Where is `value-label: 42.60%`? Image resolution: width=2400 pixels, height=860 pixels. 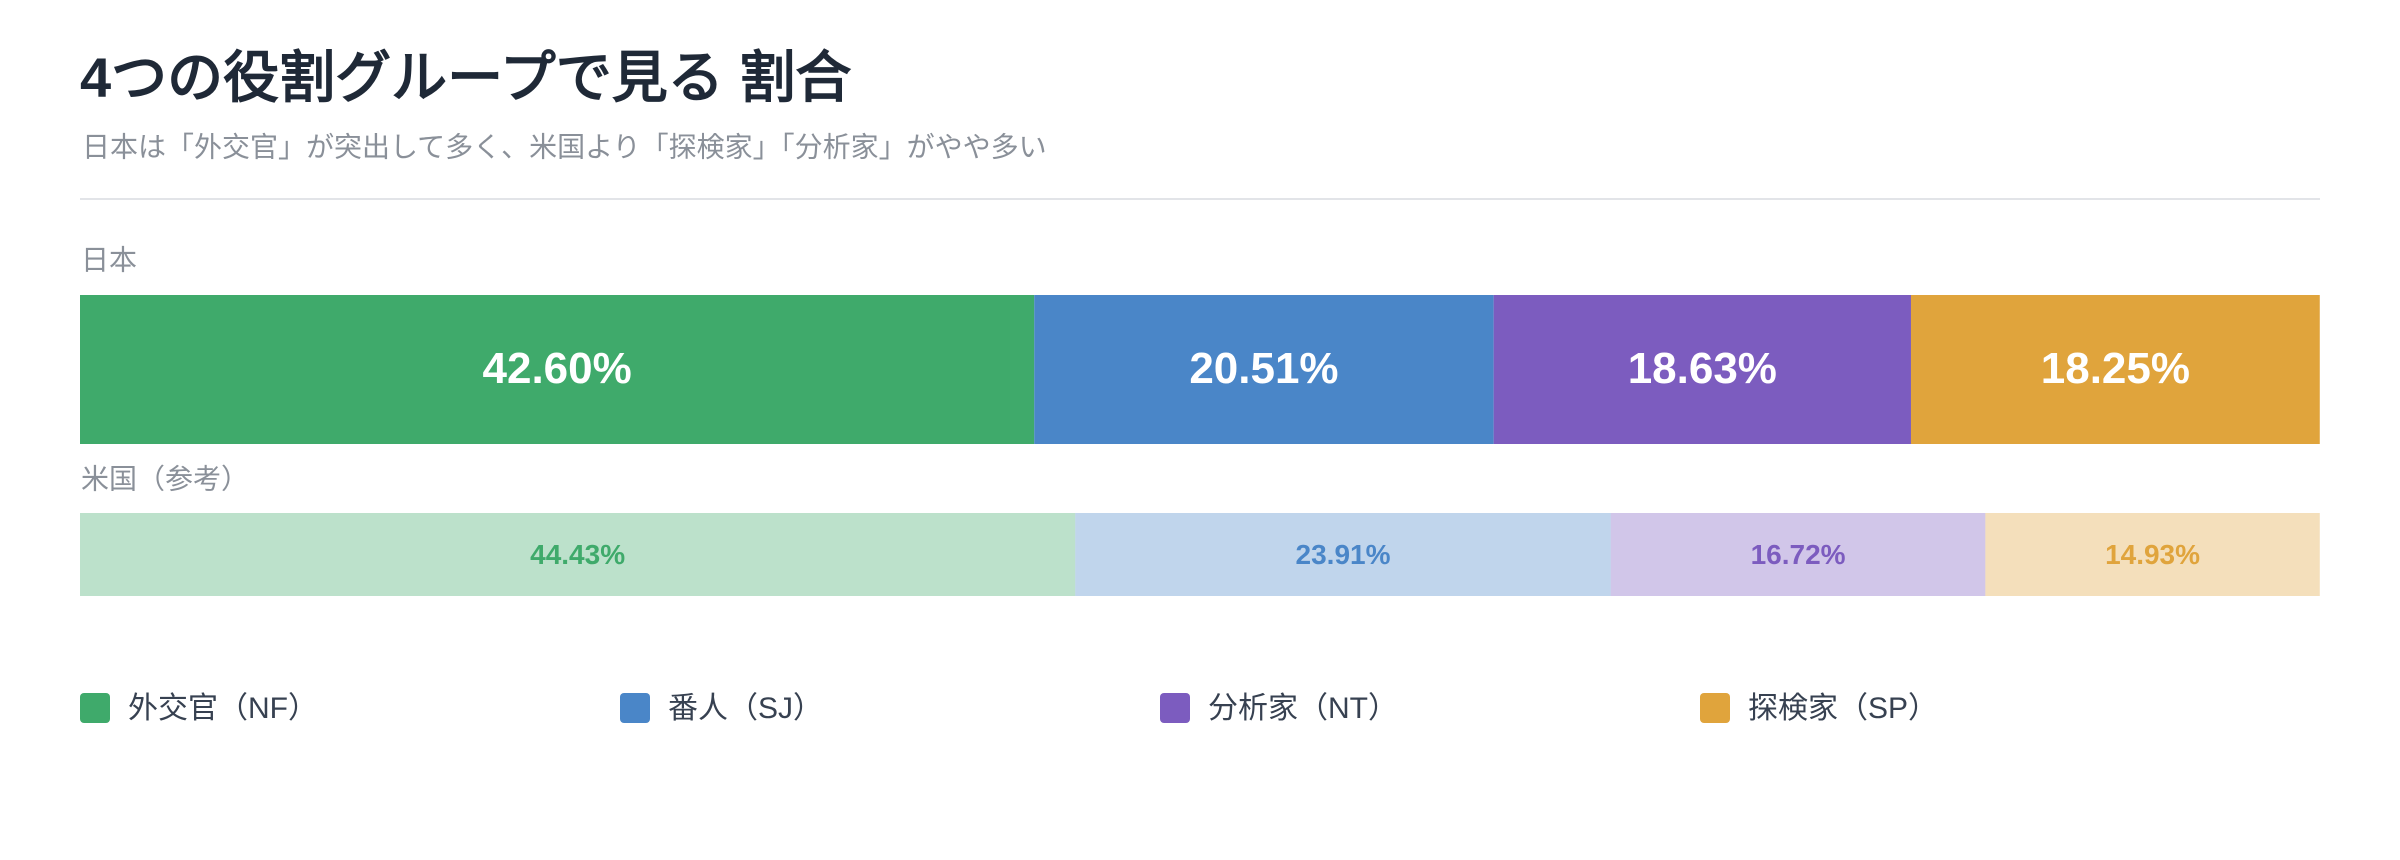 value-label: 42.60% is located at coordinates (557, 368).